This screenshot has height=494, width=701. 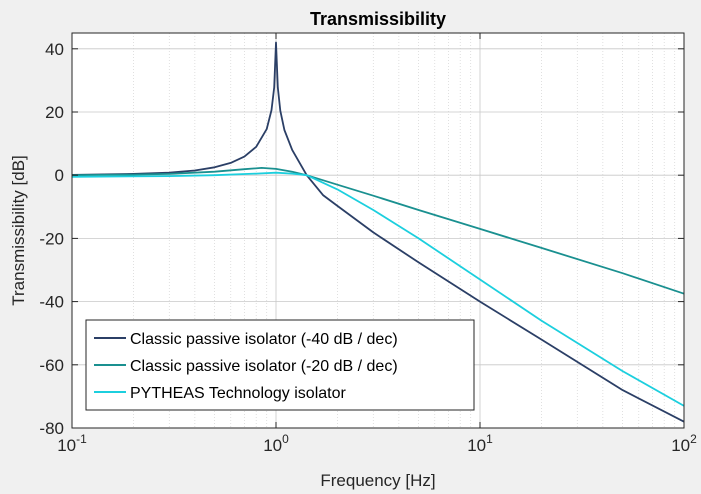 What do you see at coordinates (378, 19) in the screenshot?
I see `chart-title: Transmissibility` at bounding box center [378, 19].